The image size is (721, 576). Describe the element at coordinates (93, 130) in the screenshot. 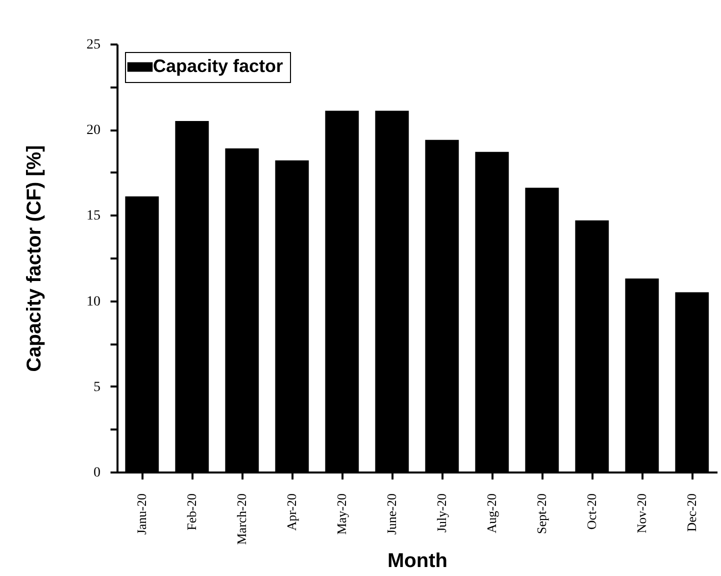

I see `y-tick-label: 20` at that location.